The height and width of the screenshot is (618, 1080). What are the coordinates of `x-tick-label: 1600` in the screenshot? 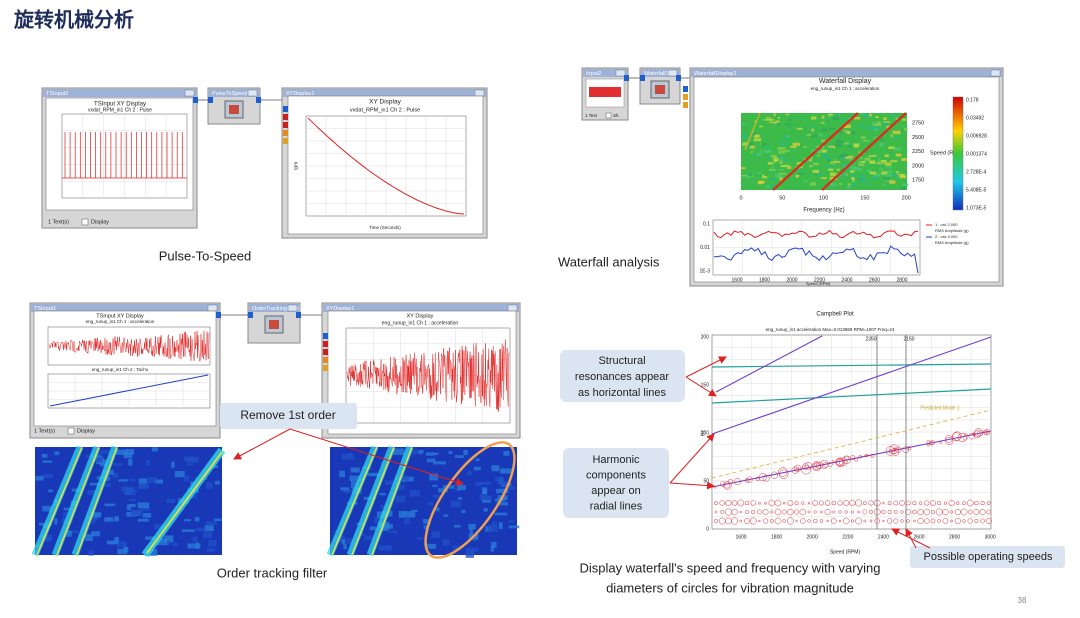 It's located at (736, 280).